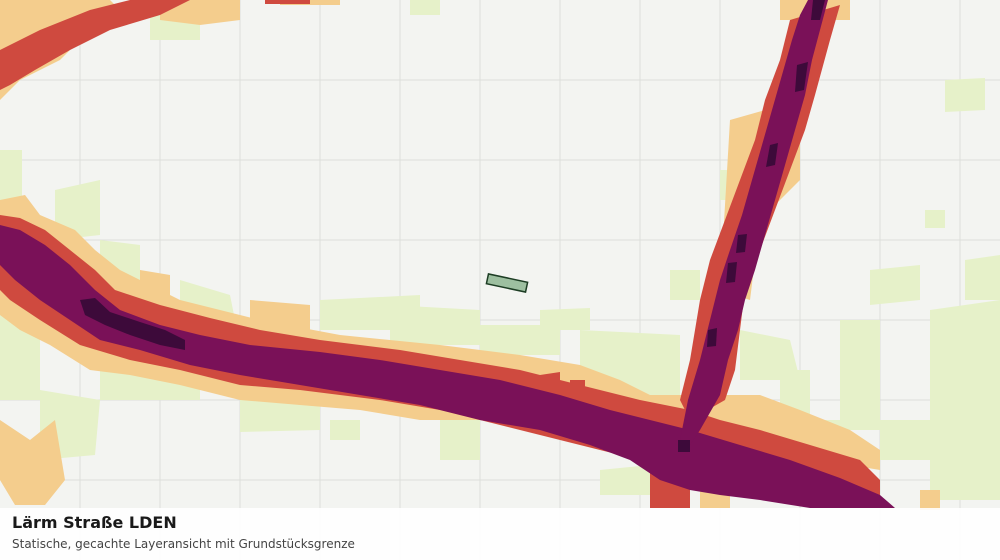 The width and height of the screenshot is (1000, 560). I want to click on parcel-boundary, so click(507, 283).